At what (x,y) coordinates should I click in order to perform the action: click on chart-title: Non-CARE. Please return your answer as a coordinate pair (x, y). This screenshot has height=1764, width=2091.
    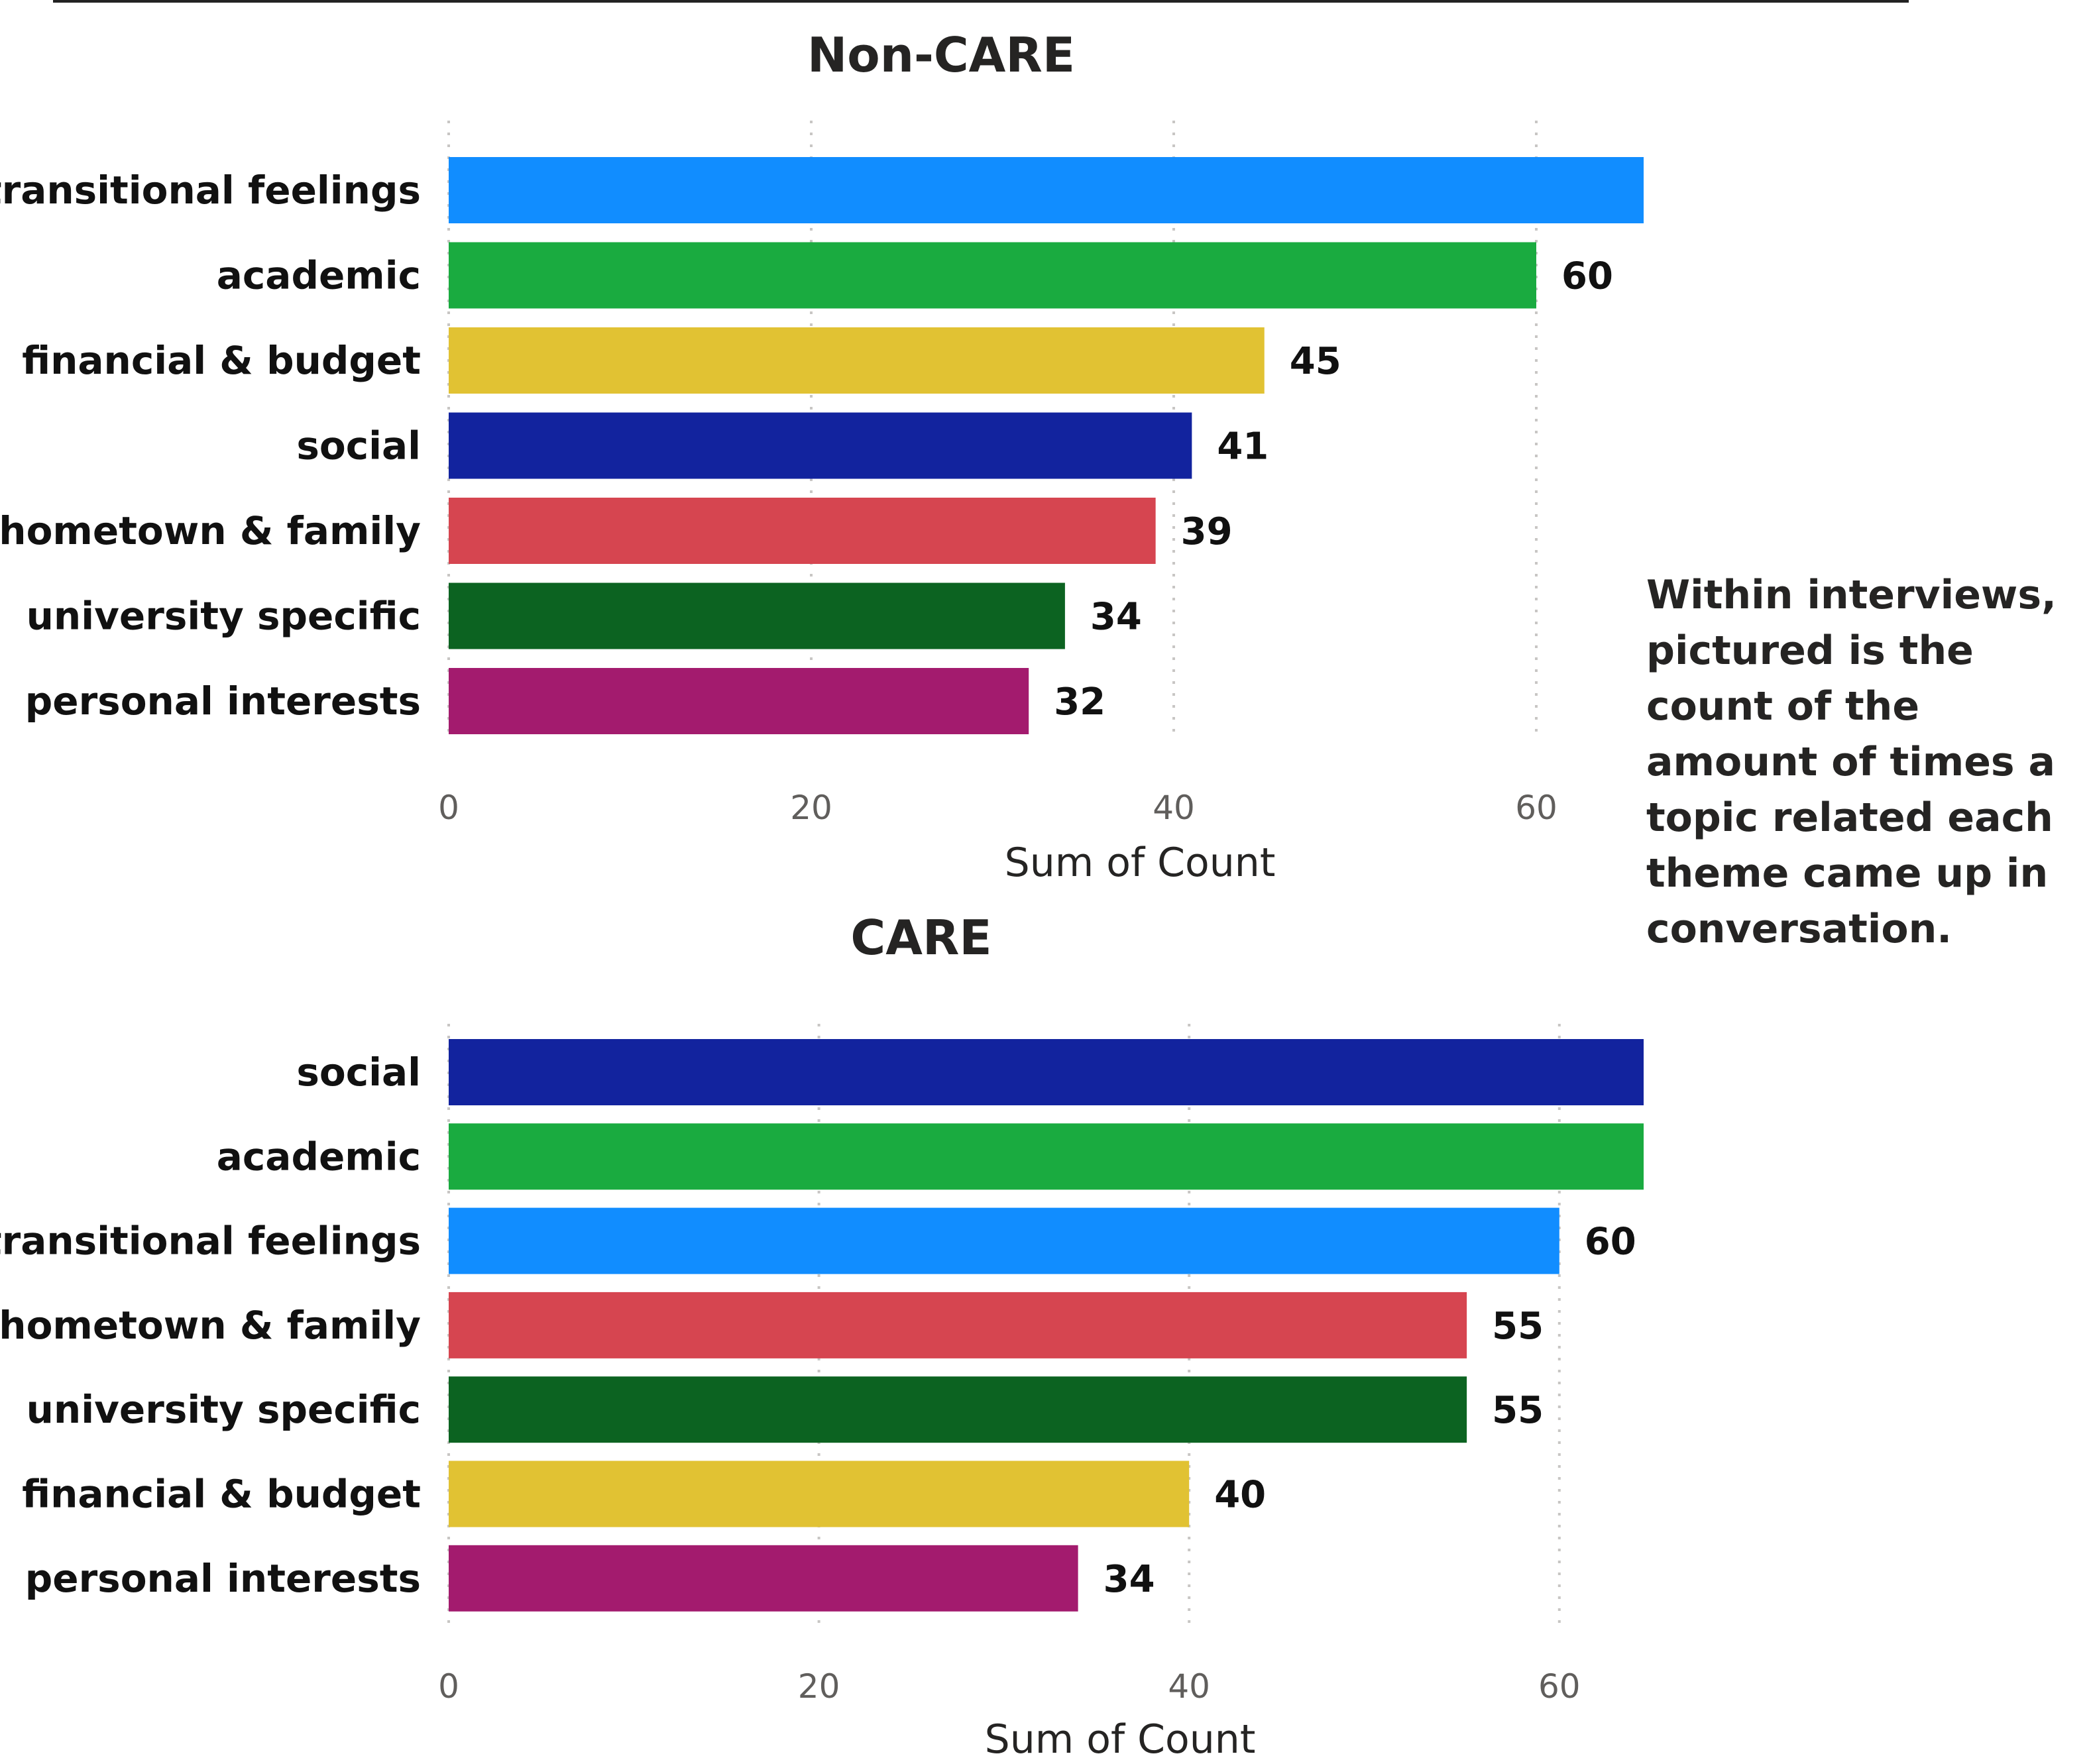
    Looking at the image, I should click on (941, 55).